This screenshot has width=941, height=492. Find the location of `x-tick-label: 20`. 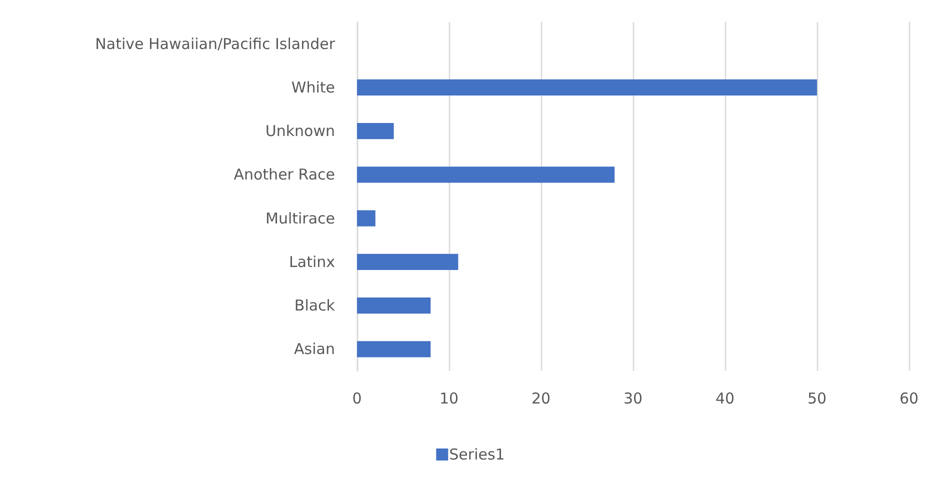

x-tick-label: 20 is located at coordinates (541, 399).